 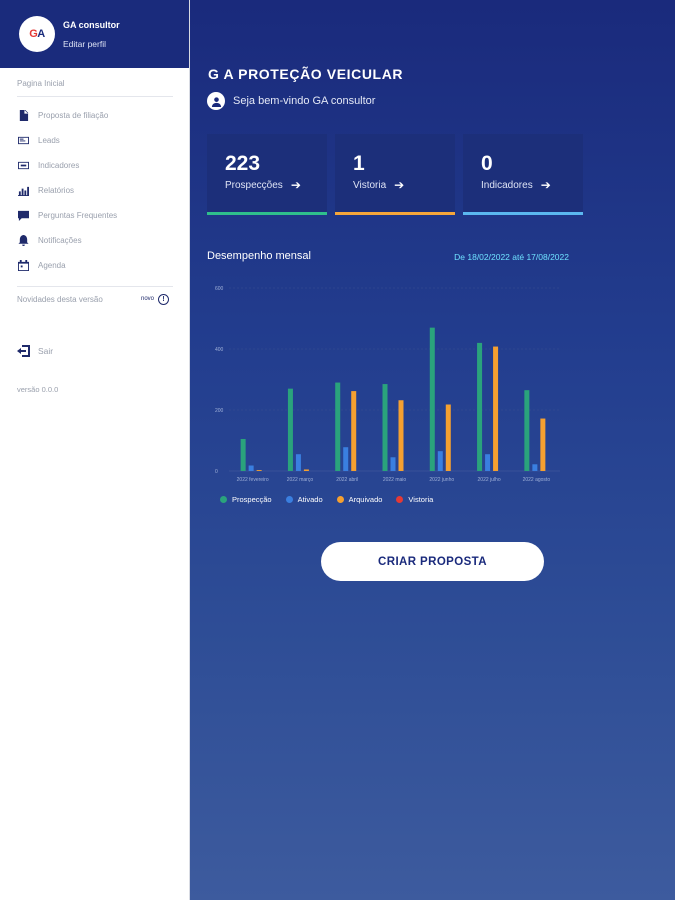 I want to click on x-tick-label: 2022 julho, so click(x=489, y=480).